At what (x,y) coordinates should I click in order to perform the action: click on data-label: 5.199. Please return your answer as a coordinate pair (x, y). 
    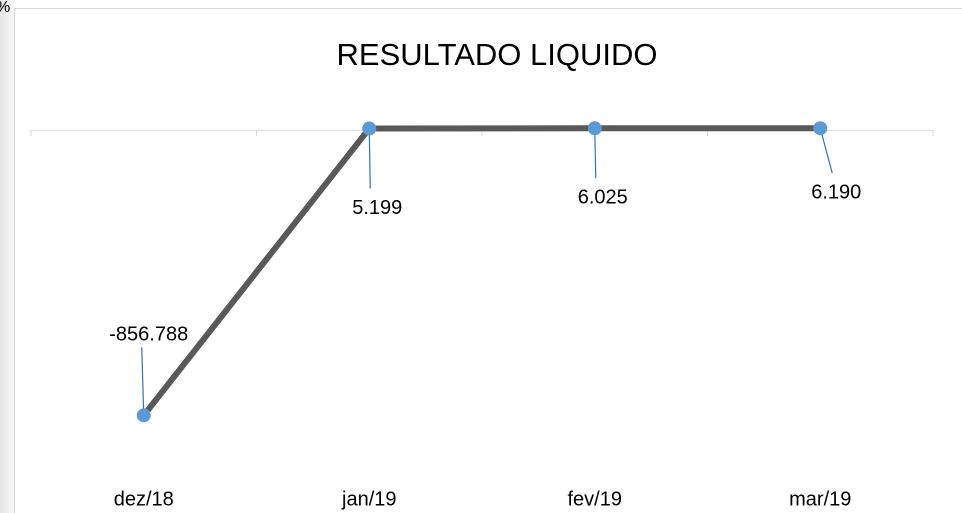
    Looking at the image, I should click on (377, 208).